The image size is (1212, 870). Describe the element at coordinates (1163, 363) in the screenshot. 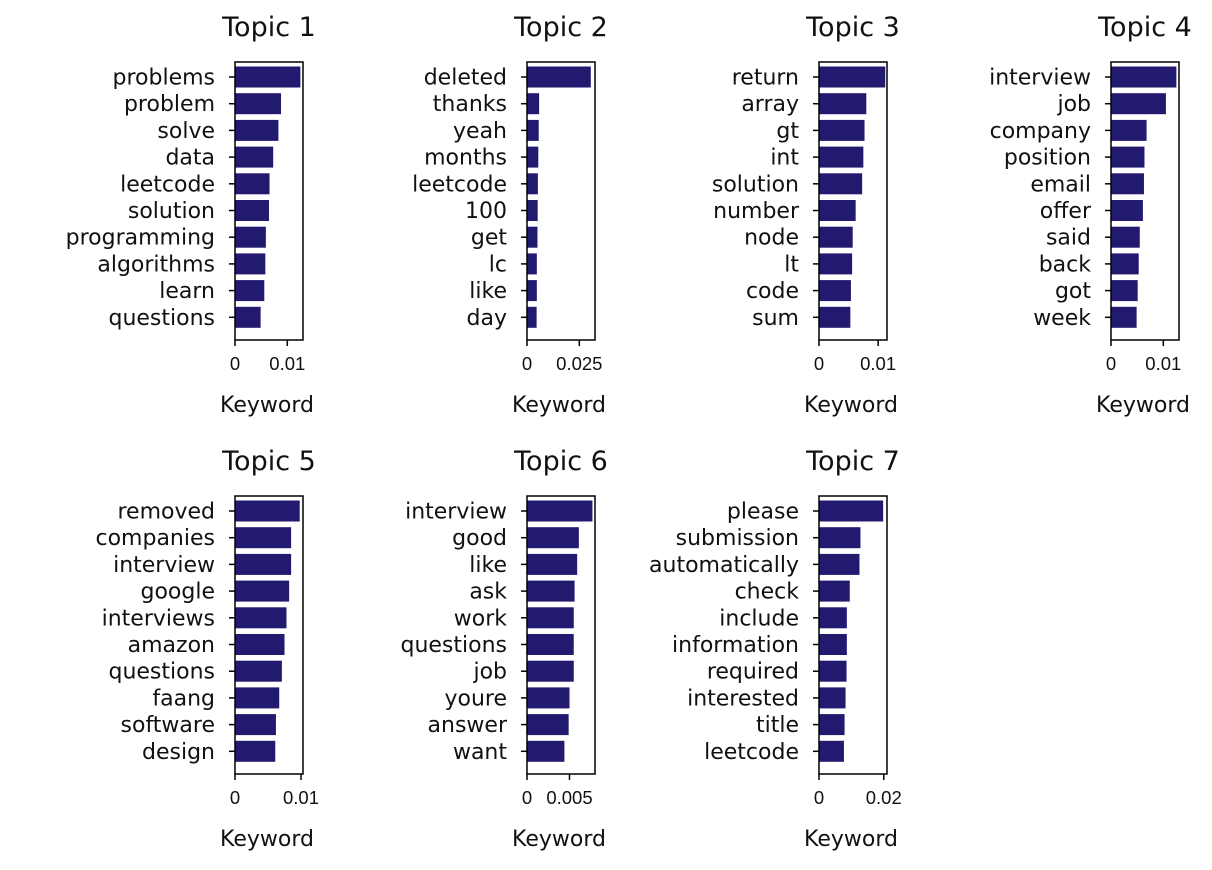

I see `topic-4-xtick-label: 0.01` at that location.